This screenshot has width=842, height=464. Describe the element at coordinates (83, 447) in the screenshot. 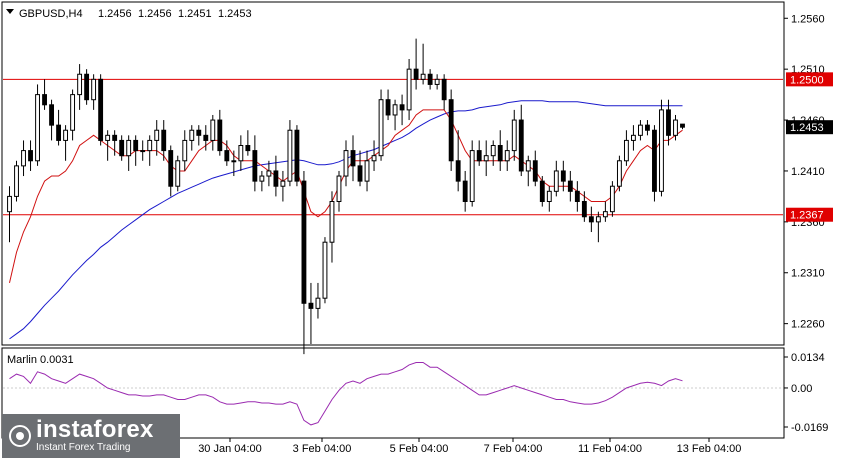

I see `logo-tagline: Instant Forex Trading` at that location.